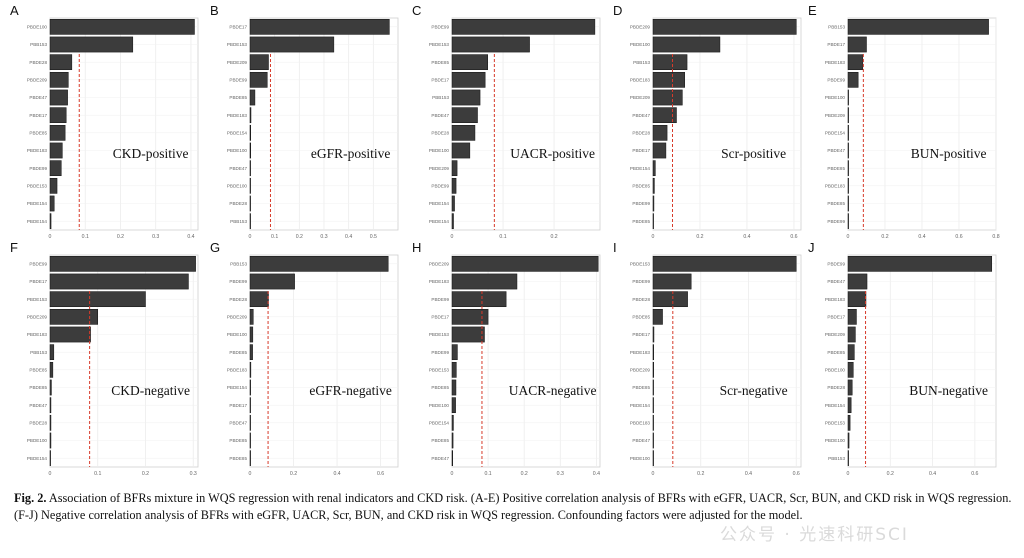  What do you see at coordinates (793, 237) in the screenshot?
I see `x-tick-label: 0.6` at bounding box center [793, 237].